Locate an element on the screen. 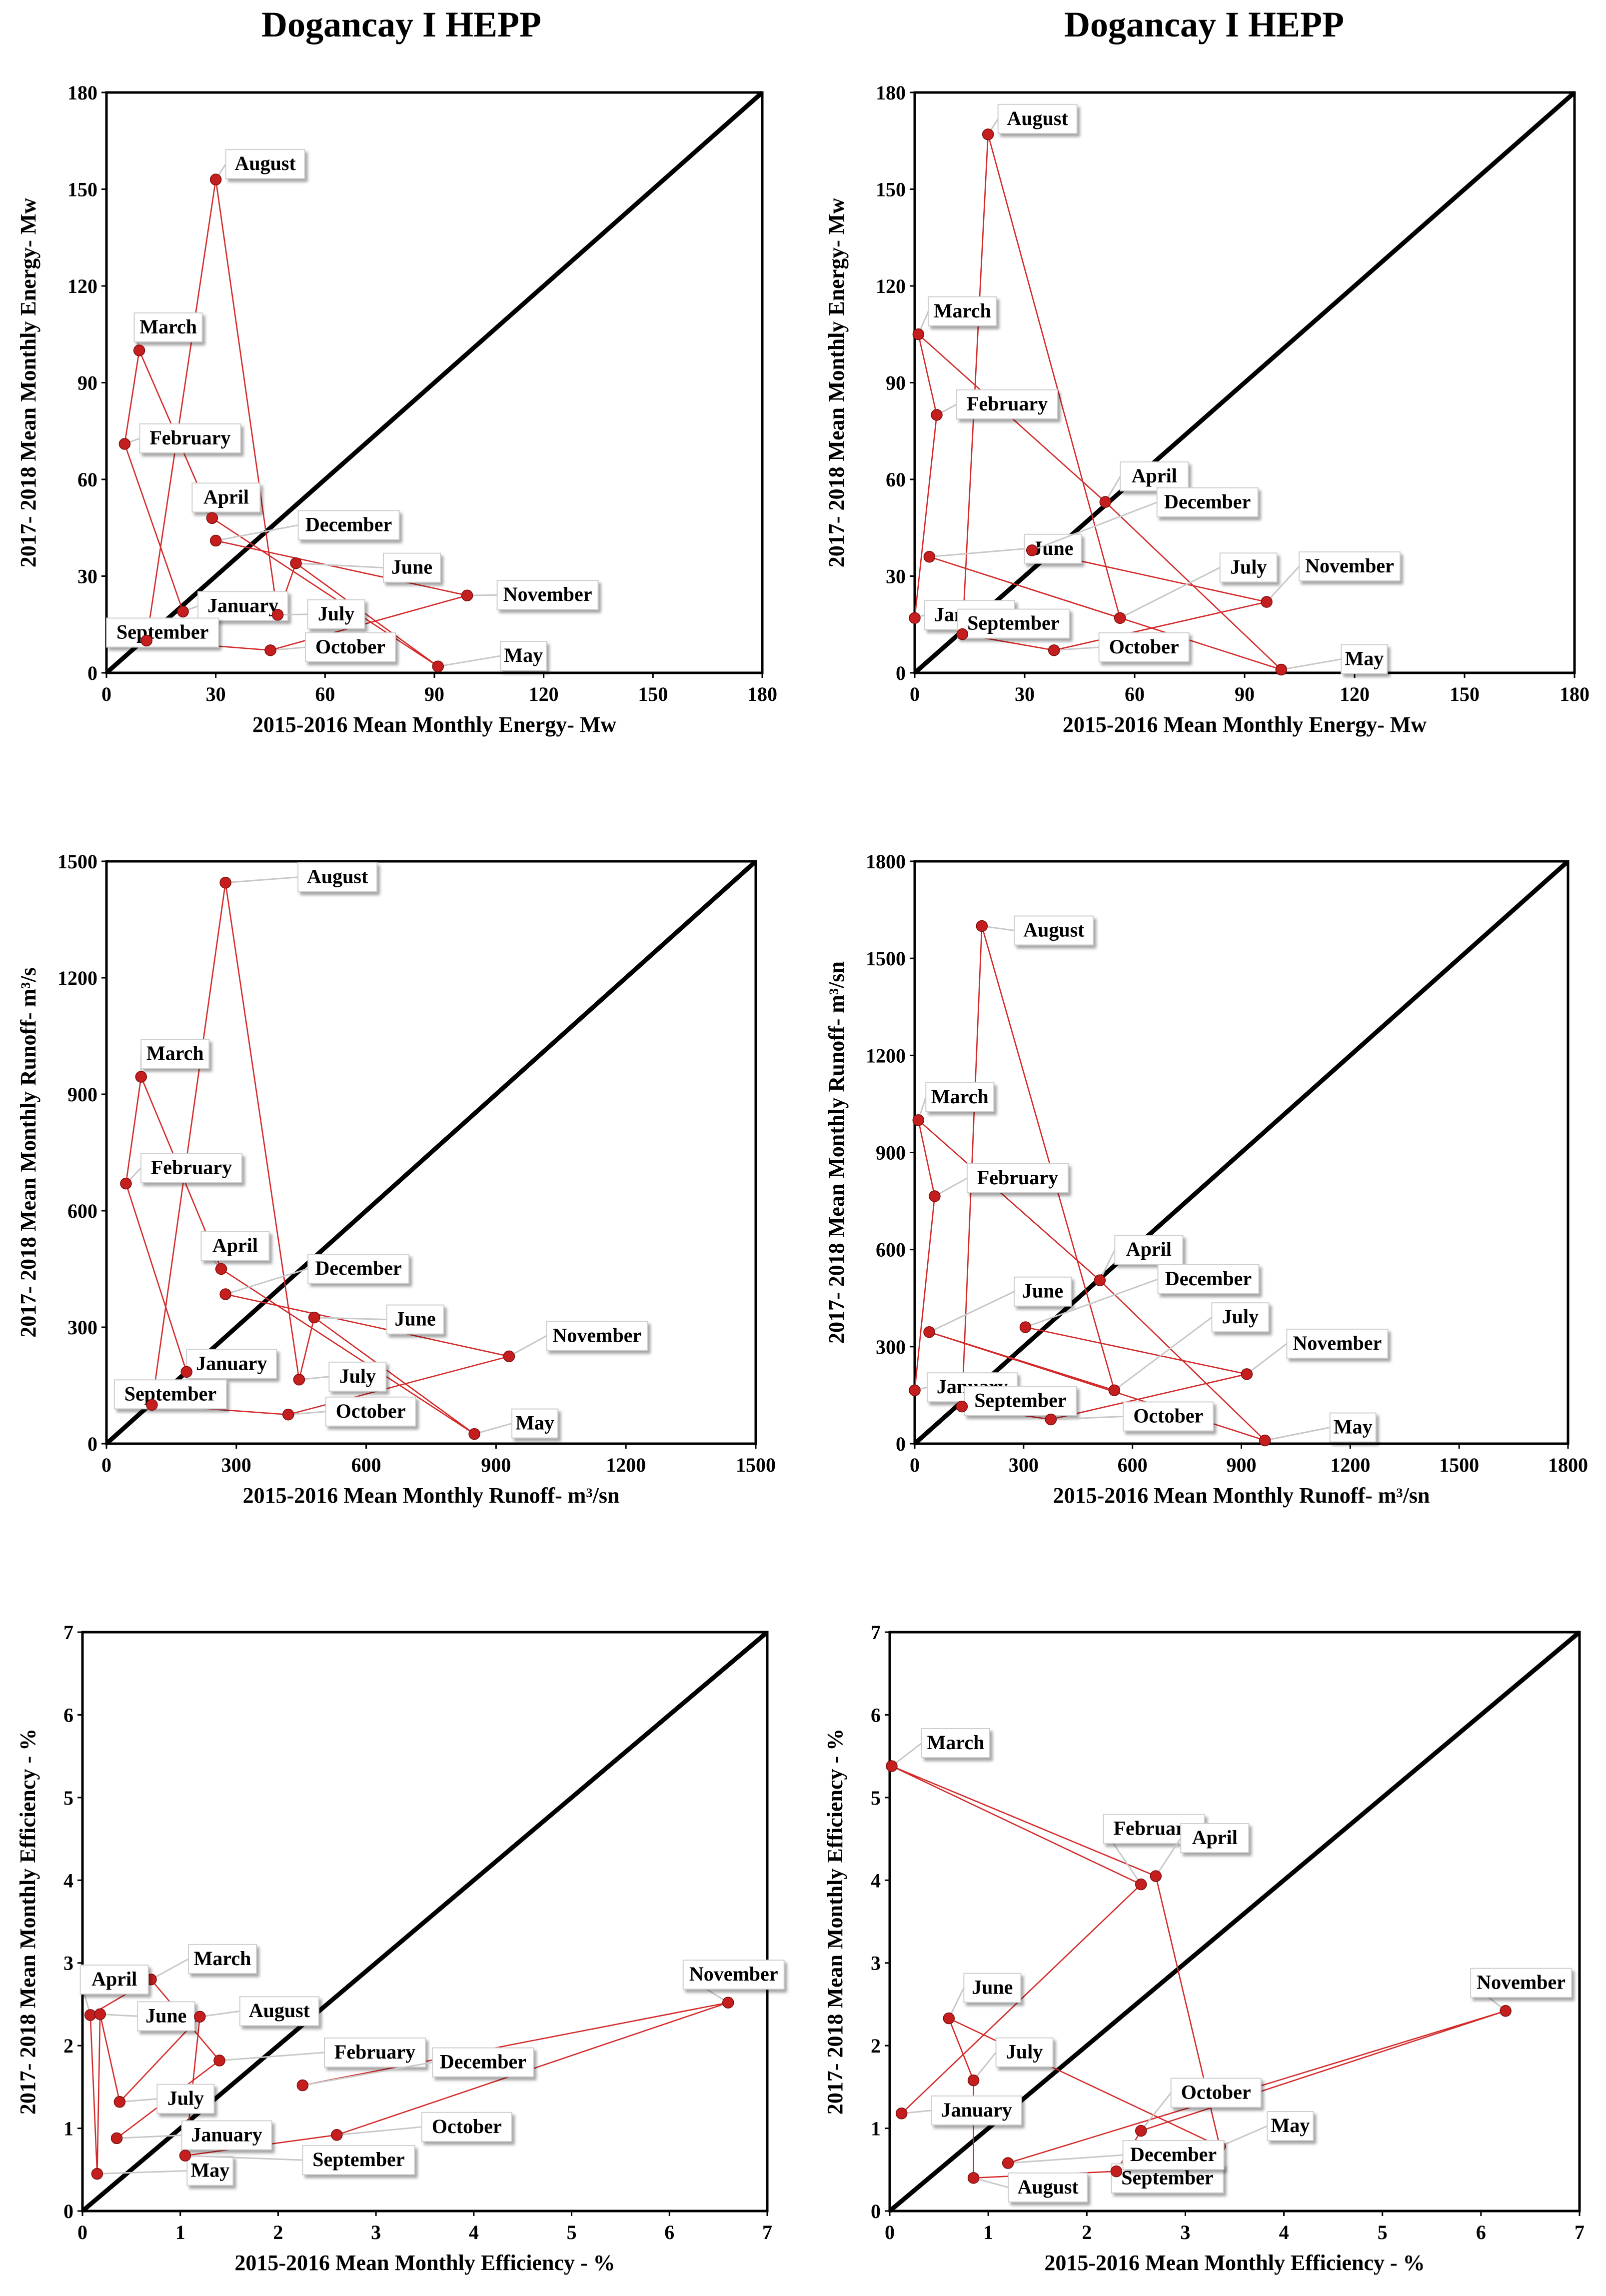  label-text: November is located at coordinates (1349, 565).